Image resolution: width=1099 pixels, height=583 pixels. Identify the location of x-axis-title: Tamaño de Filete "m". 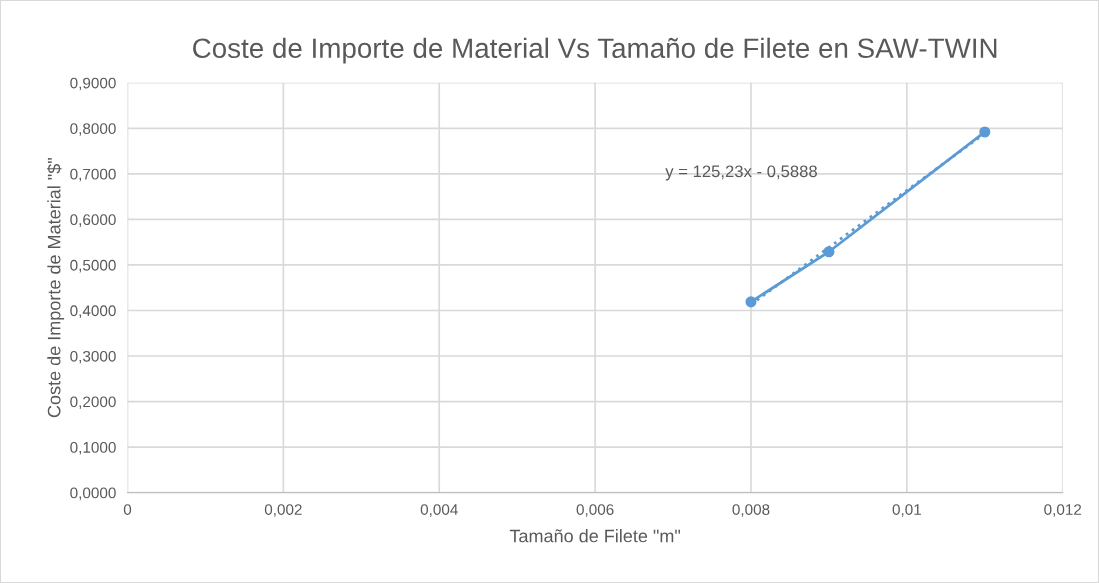
(595, 536).